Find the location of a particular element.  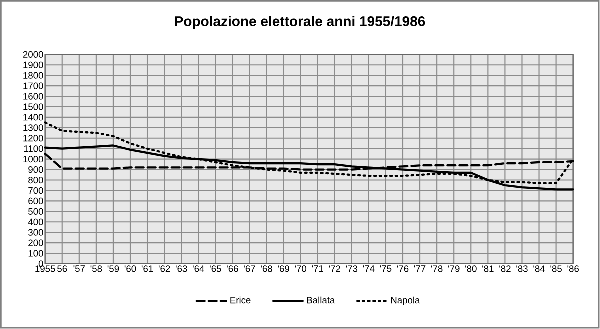

x-tick-label: '76 is located at coordinates (403, 269).